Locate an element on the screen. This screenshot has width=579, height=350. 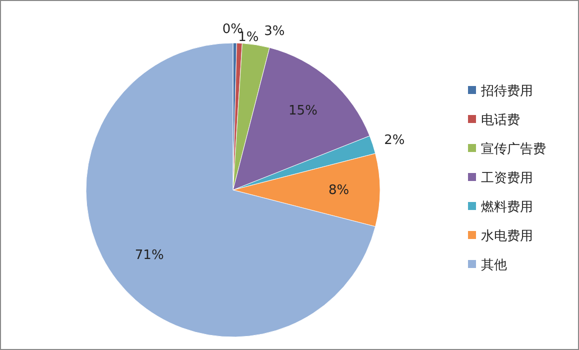
data-label: 8% is located at coordinates (339, 190).